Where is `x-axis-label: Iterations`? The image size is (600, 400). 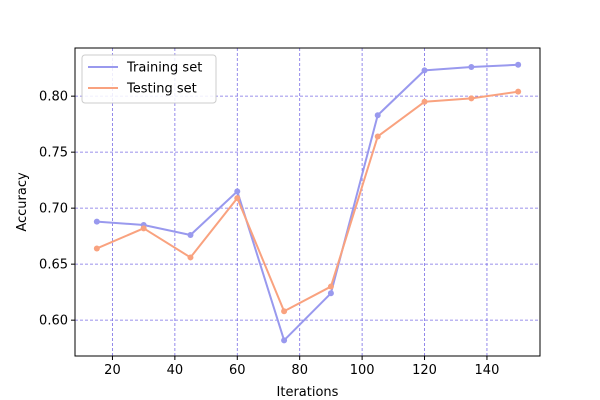 x-axis-label: Iterations is located at coordinates (308, 392).